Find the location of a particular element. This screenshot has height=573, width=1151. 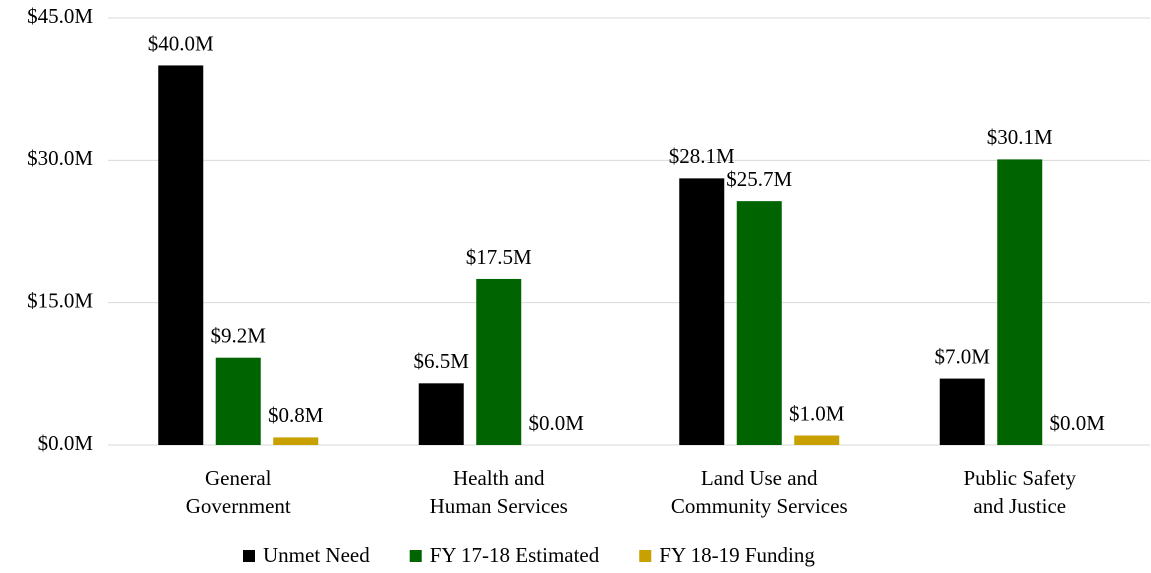

y-tick-label: $15.0M is located at coordinates (60, 300).